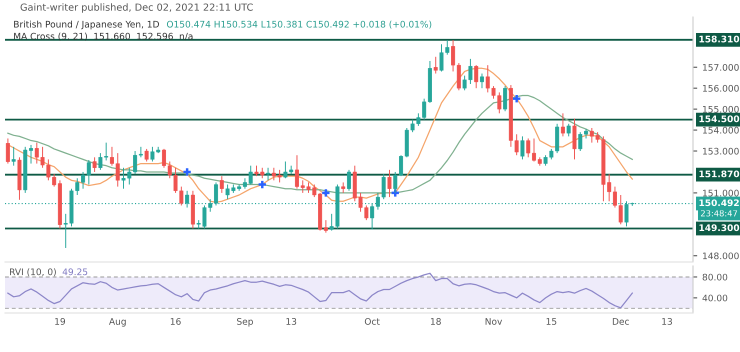  What do you see at coordinates (33, 272) in the screenshot?
I see `chart-title: RVI (10, 0)` at bounding box center [33, 272].